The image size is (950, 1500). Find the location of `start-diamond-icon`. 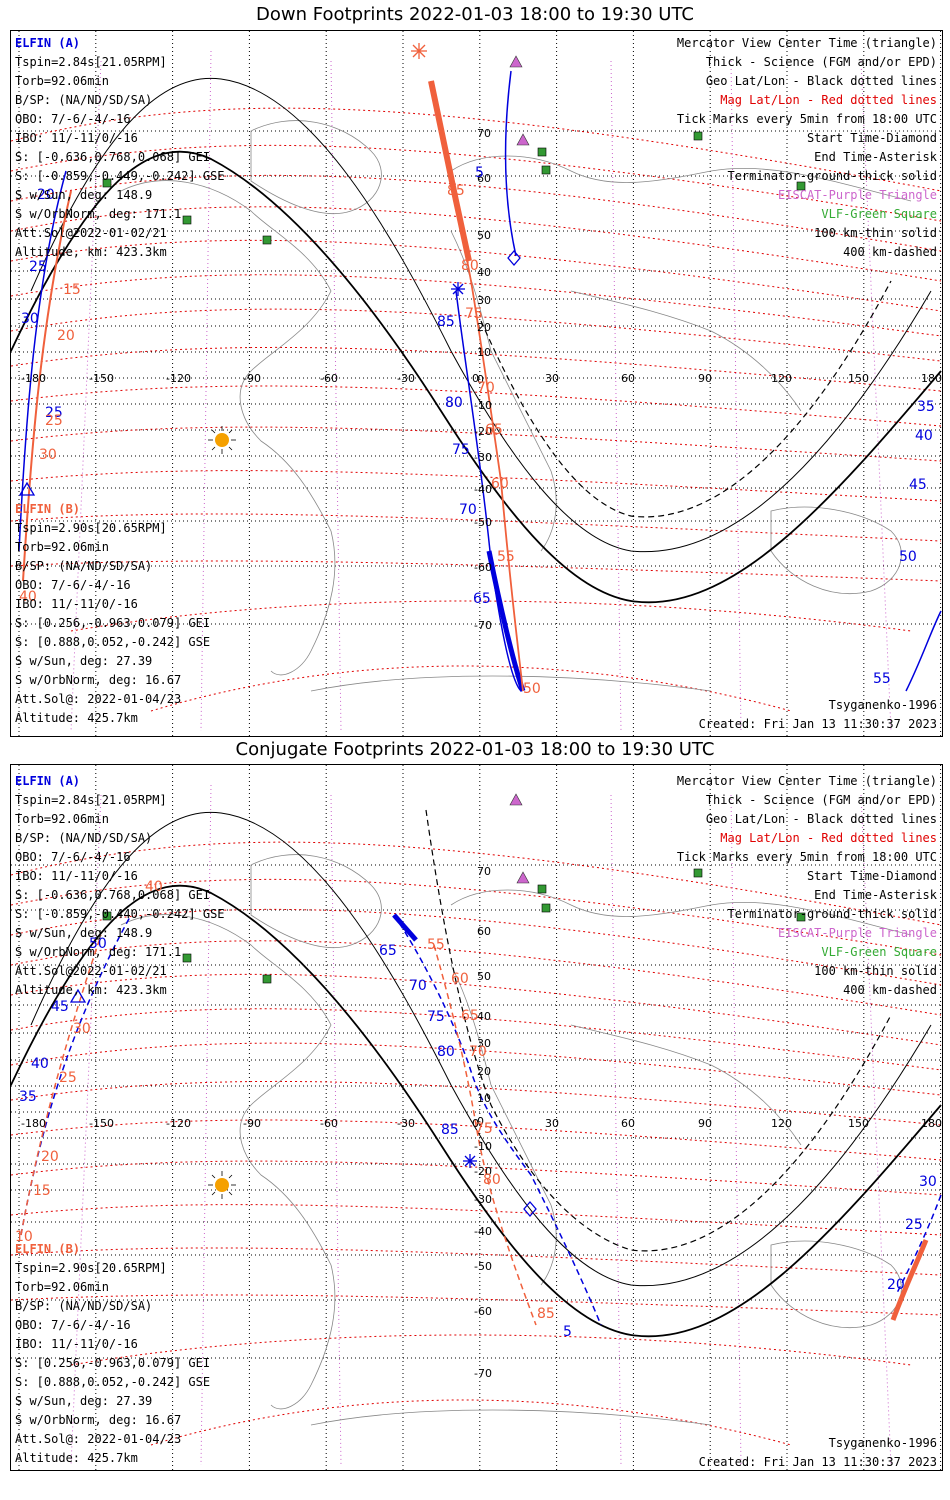

start-diamond-icon is located at coordinates (530, 1209).